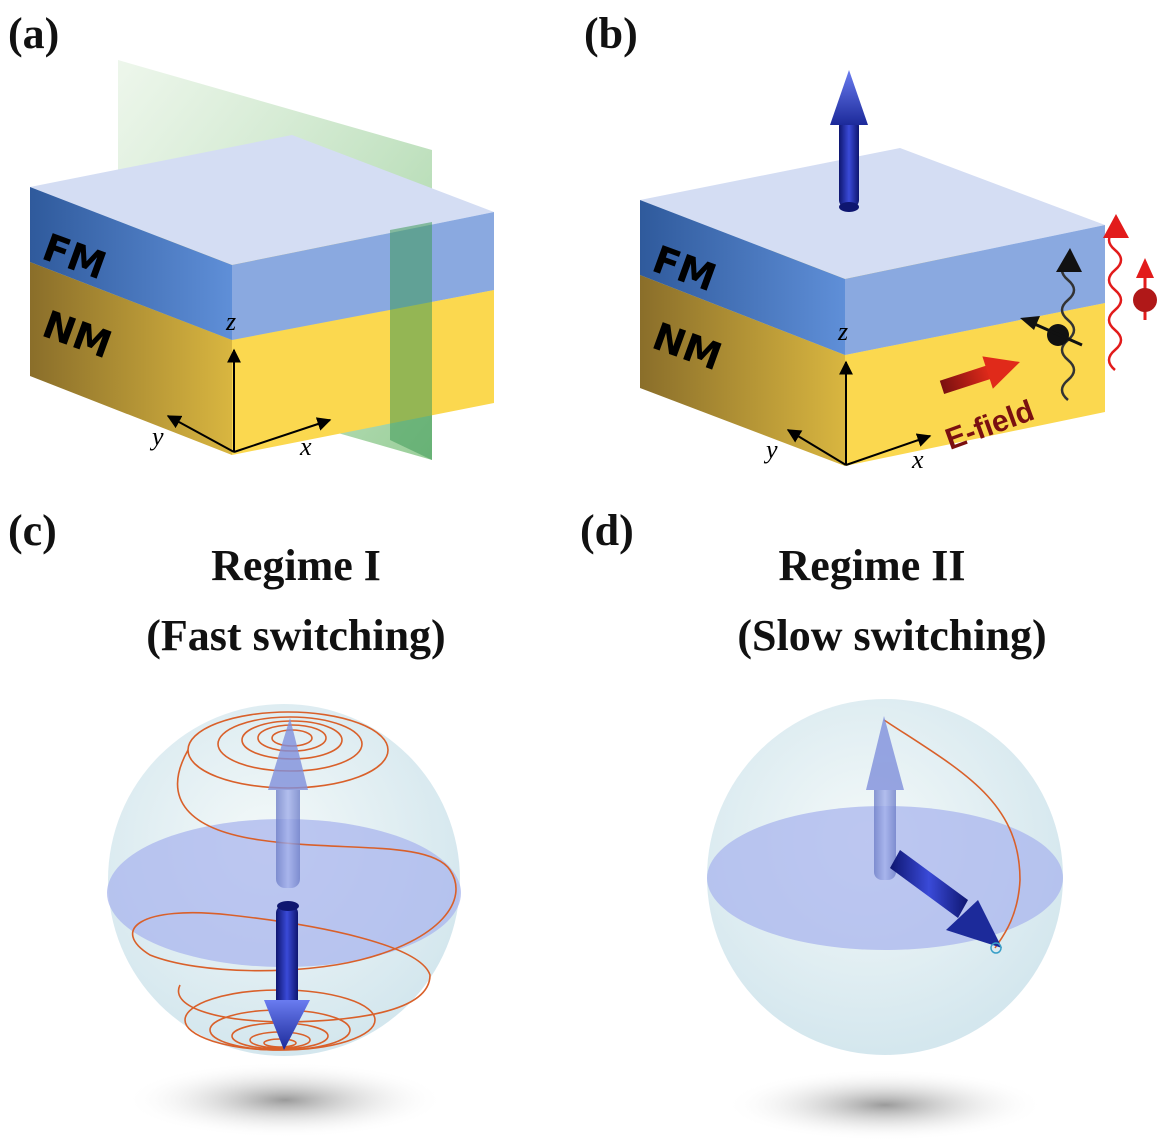 The width and height of the screenshot is (1161, 1144). Describe the element at coordinates (607, 530) in the screenshot. I see `panel-d-label: (d)` at that location.